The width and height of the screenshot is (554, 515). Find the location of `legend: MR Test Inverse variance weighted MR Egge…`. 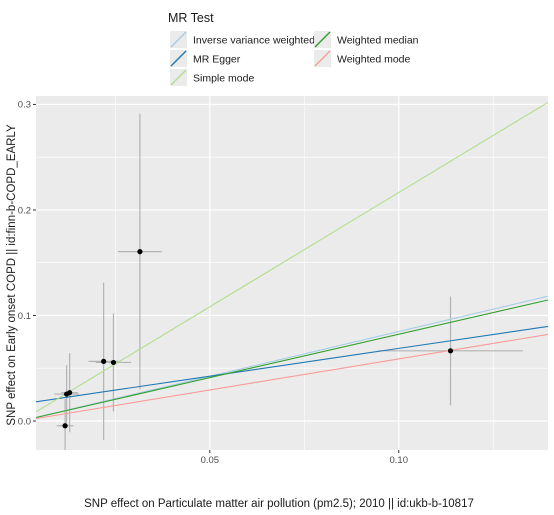

legend: MR Test Inverse variance weighted MR Egge… is located at coordinates (293, 48).